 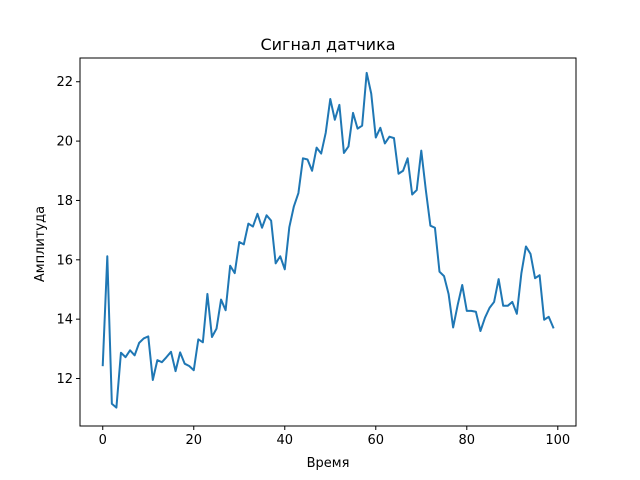 I want to click on y-tick-label: 14, so click(x=64, y=320).